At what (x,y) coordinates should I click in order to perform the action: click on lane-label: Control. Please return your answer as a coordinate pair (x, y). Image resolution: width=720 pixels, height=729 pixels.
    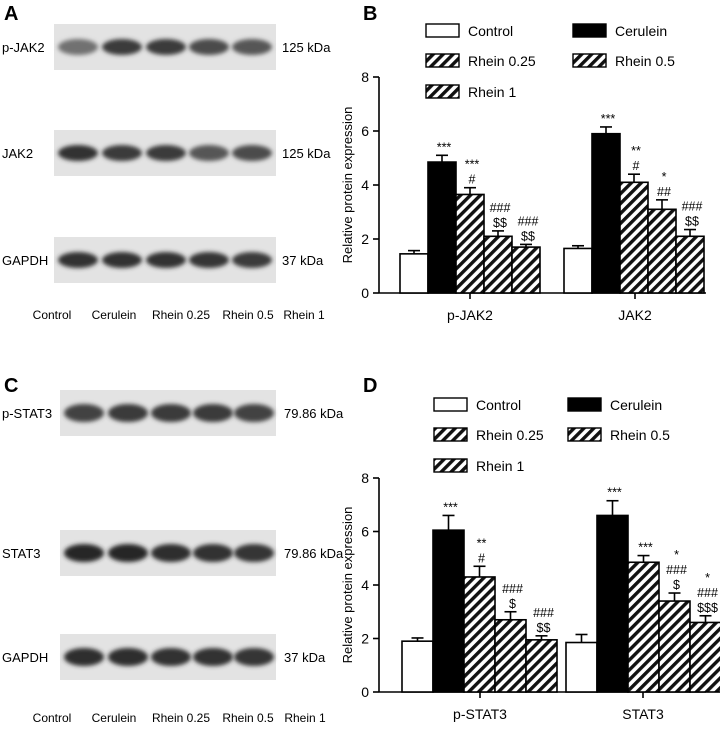
    Looking at the image, I should click on (52, 718).